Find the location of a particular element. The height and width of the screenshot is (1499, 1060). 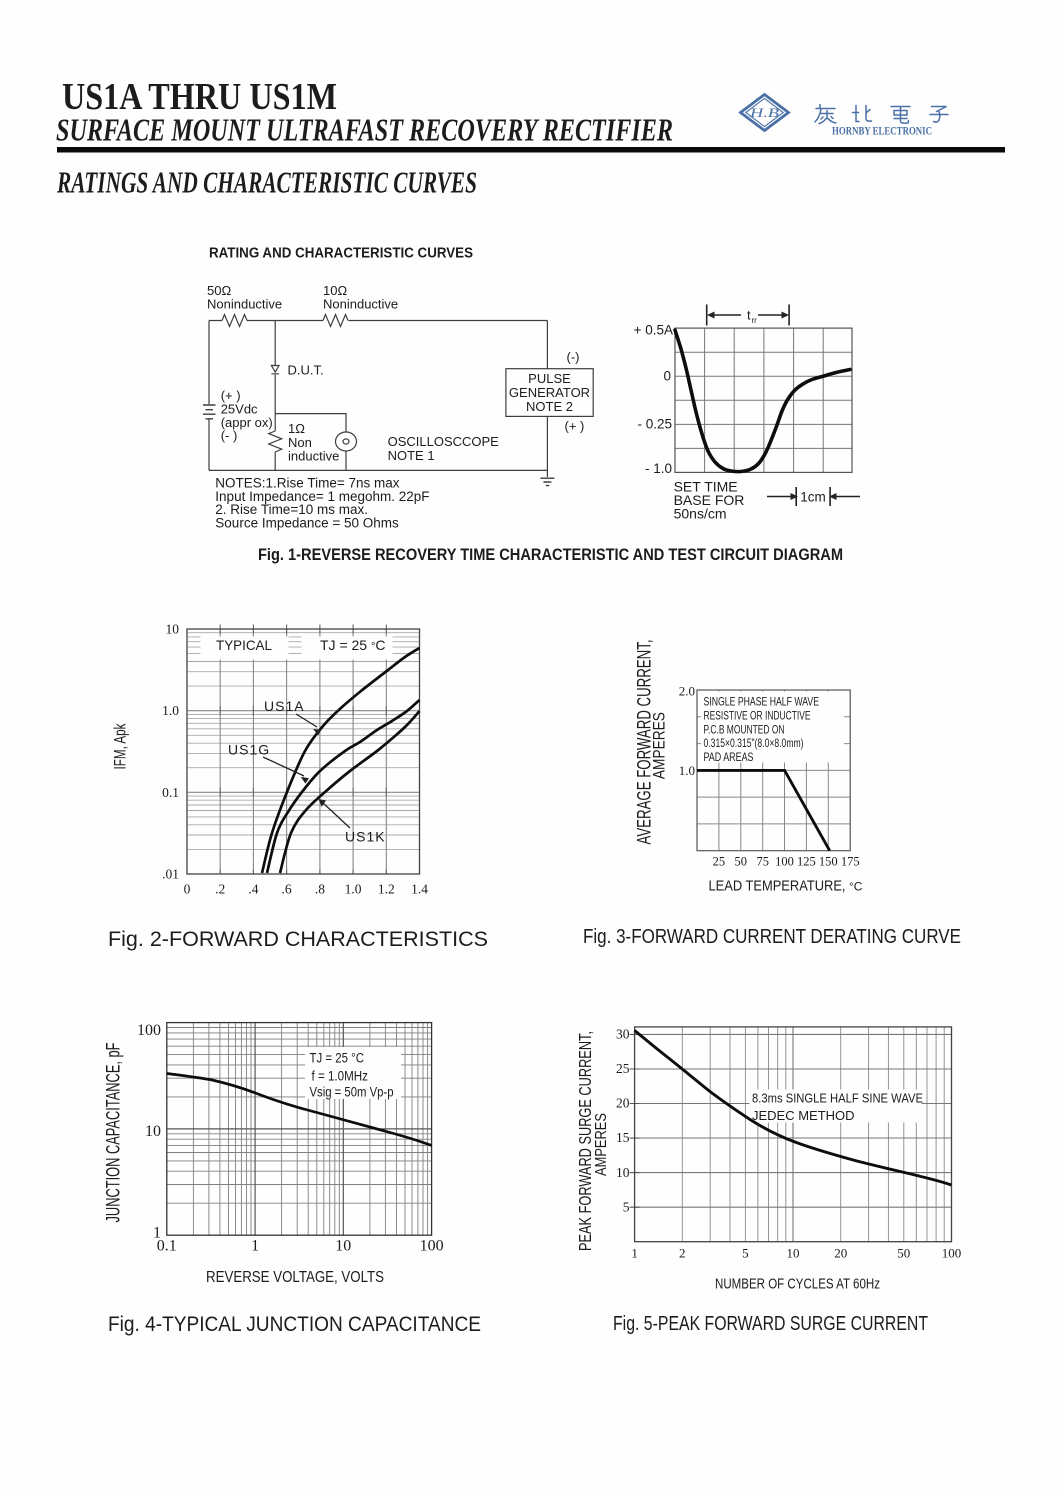

svg-text: RESISTIVE OR INDUCTIVE is located at coordinates (757, 715).